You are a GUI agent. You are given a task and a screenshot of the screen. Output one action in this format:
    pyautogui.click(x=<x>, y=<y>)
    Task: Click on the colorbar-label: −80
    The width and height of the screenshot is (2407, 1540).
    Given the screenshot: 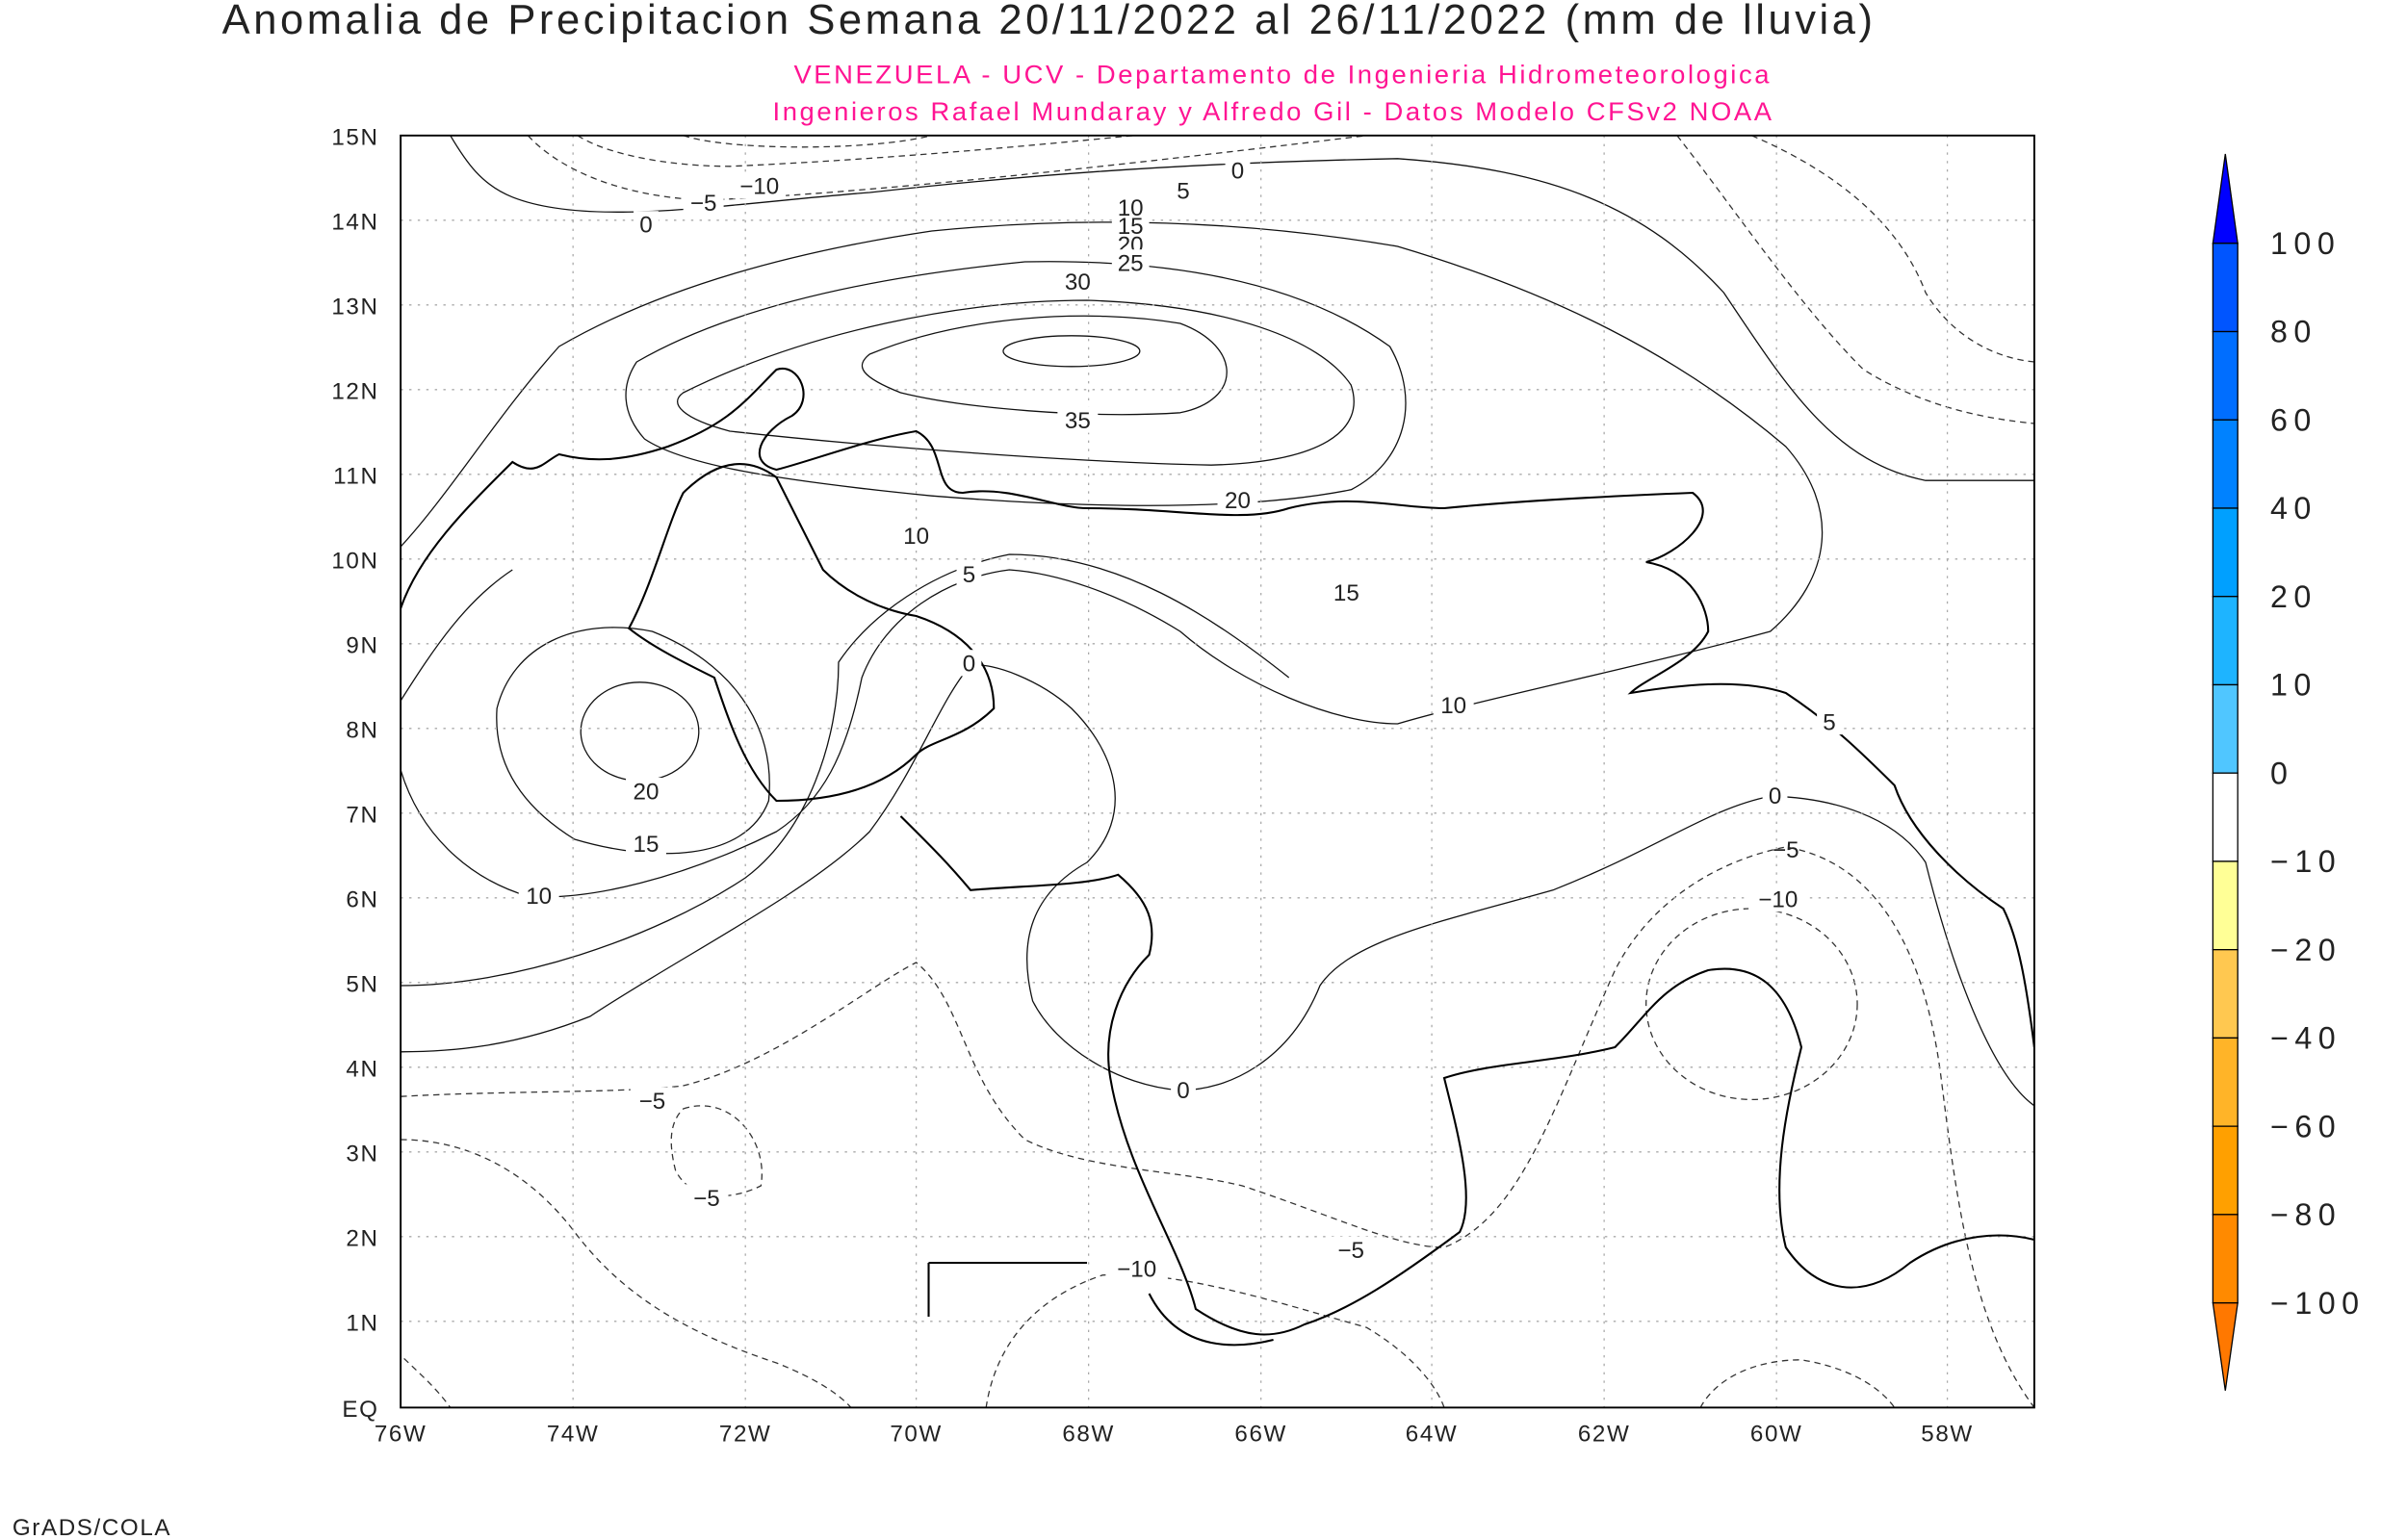 What is the action you would take?
    pyautogui.click(x=2306, y=1214)
    